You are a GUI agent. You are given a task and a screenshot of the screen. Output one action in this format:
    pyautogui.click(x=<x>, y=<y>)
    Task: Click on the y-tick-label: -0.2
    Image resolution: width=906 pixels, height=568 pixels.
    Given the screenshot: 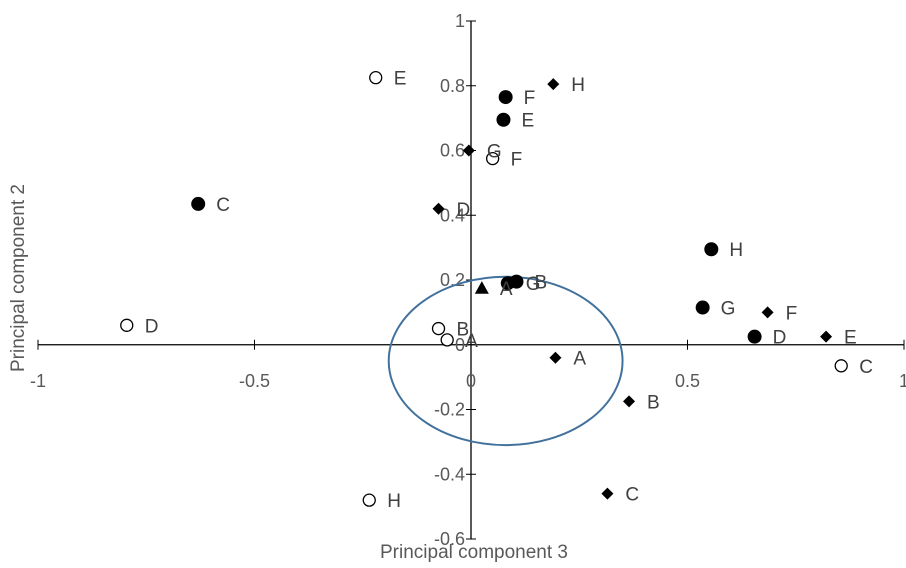 What is the action you would take?
    pyautogui.click(x=449, y=410)
    